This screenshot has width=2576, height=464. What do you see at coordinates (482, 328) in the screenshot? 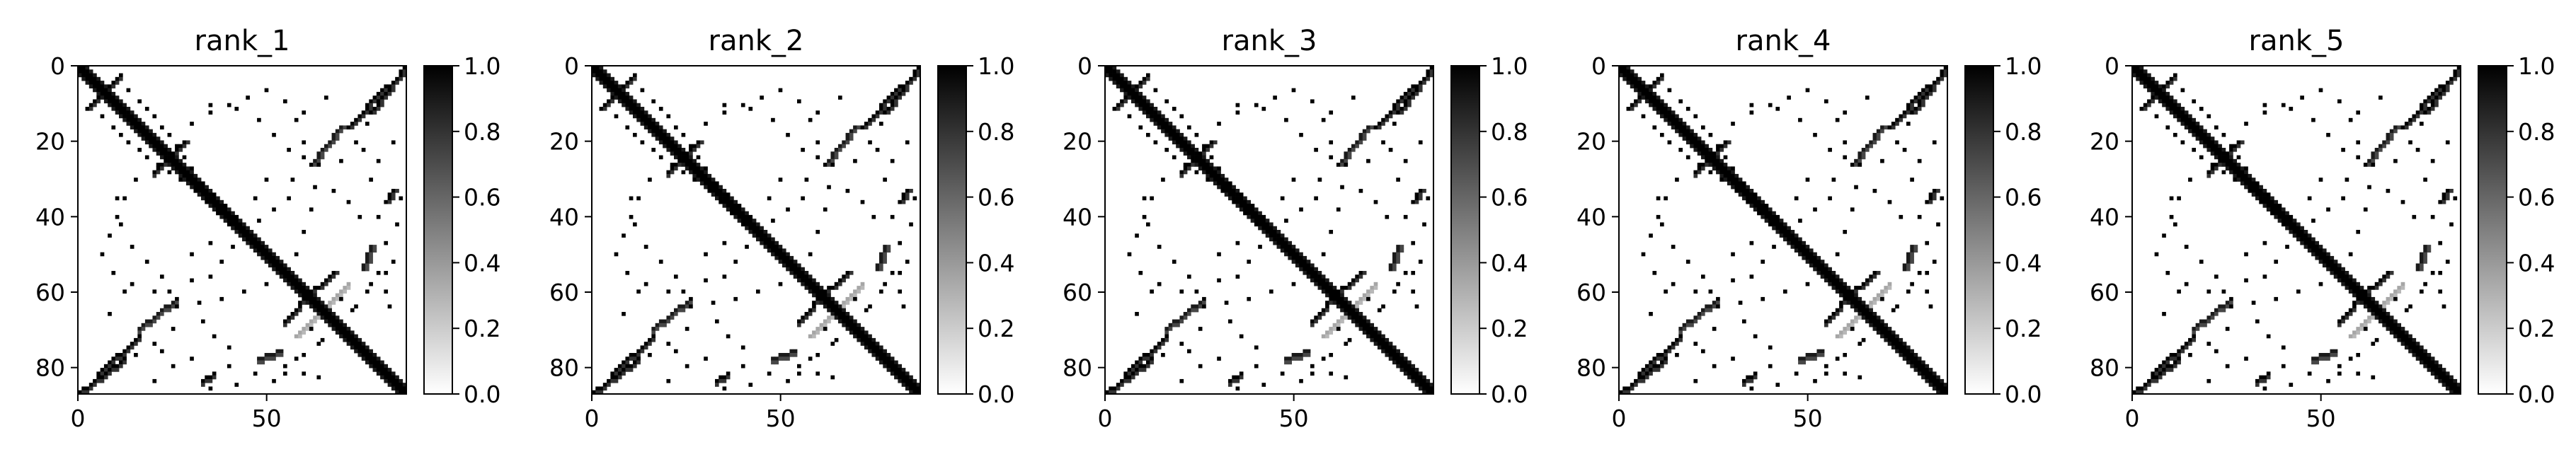
I see `colorbar-tick-label: 0.2` at bounding box center [482, 328].